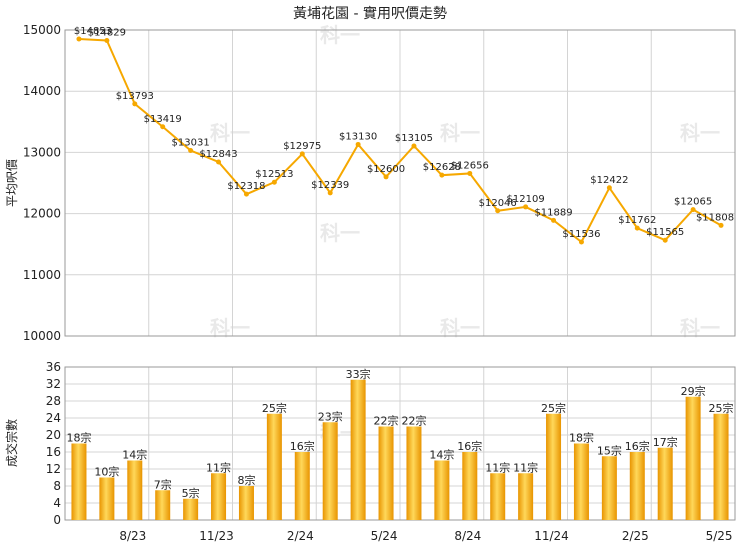  What do you see at coordinates (358, 374) in the screenshot?
I see `volume-data-label: 33宗` at bounding box center [358, 374].